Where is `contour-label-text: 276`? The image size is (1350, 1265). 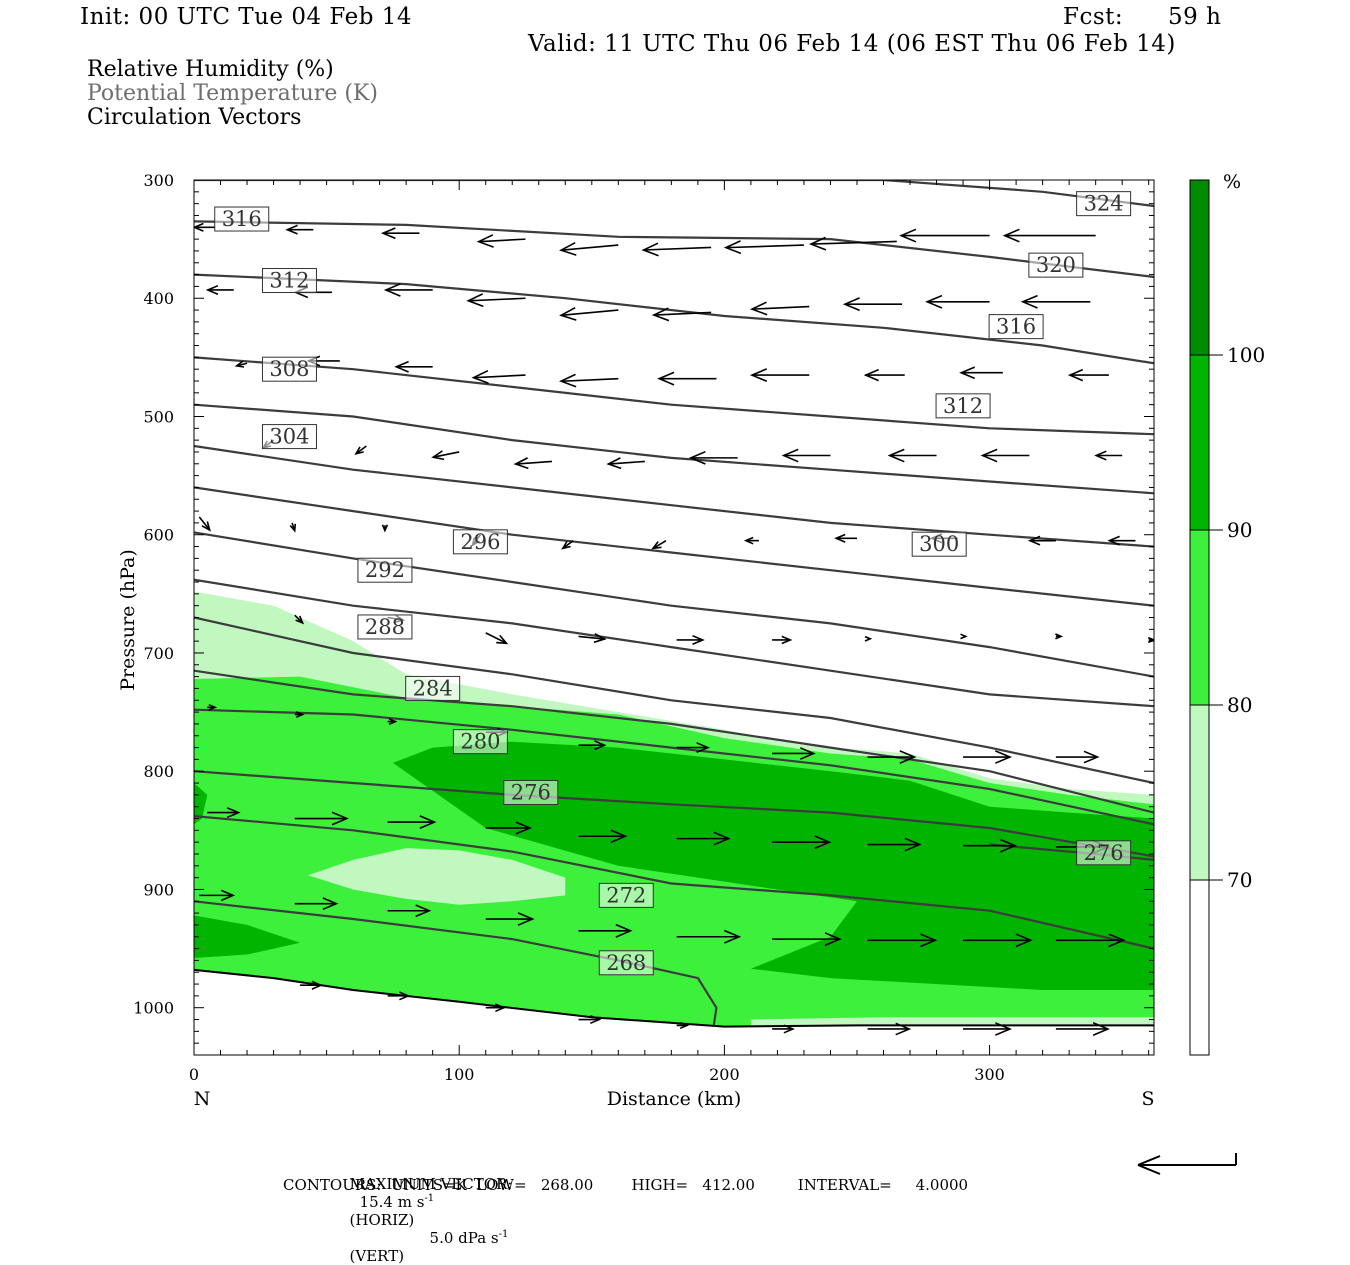 contour-label-text: 276 is located at coordinates (531, 793).